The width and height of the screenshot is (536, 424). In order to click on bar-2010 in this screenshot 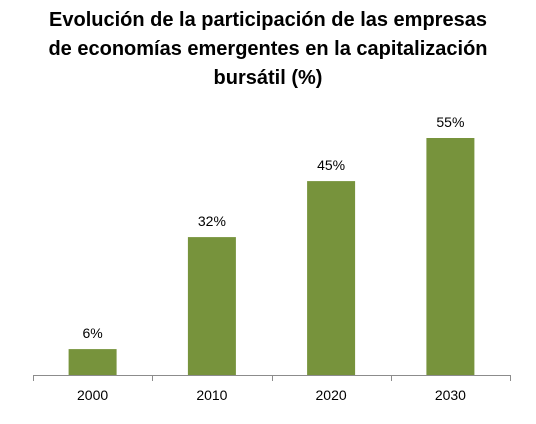, I will do `click(211, 306)`.